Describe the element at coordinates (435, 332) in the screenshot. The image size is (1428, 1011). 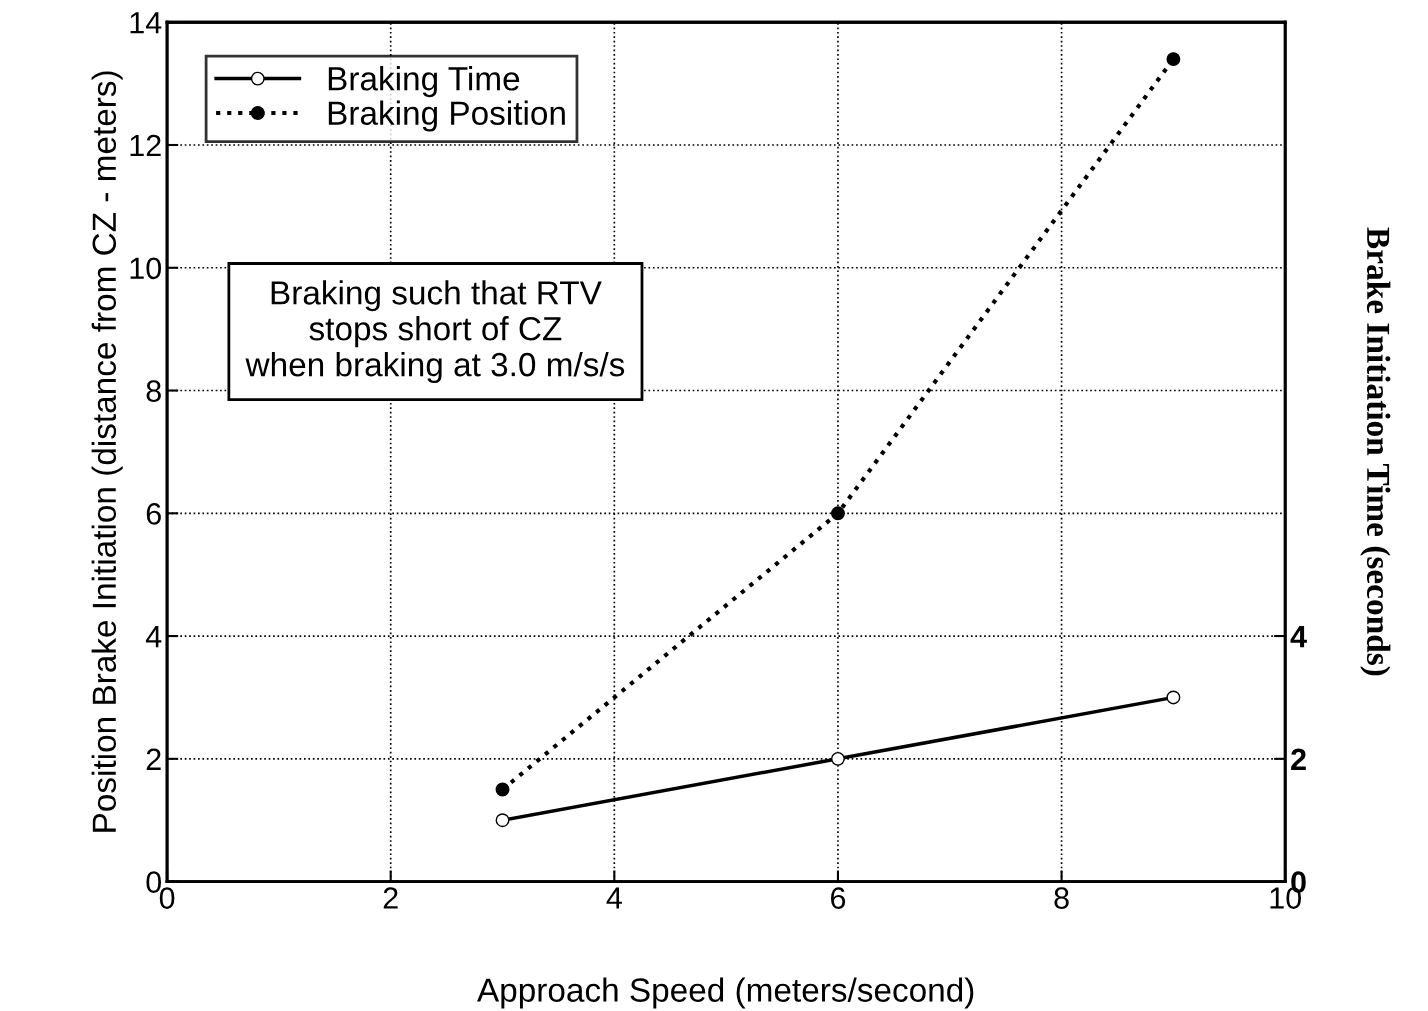
I see `annotation: Braking such that RTV stops short of CZ when braking at 3.0 m/s/s` at that location.